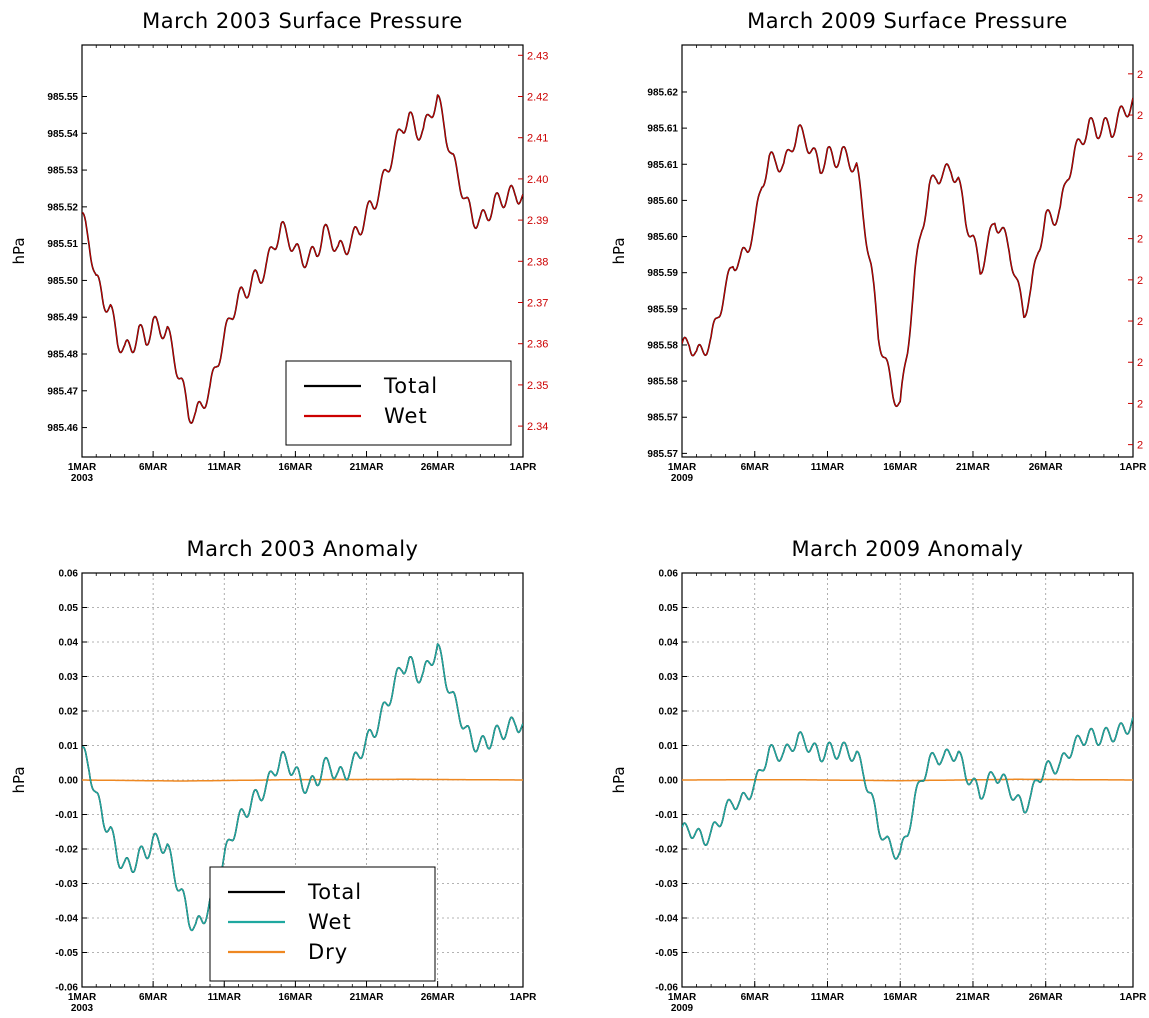 The width and height of the screenshot is (1149, 1018). Describe the element at coordinates (62, 391) in the screenshot. I see `y-tick-label: 985.47` at that location.